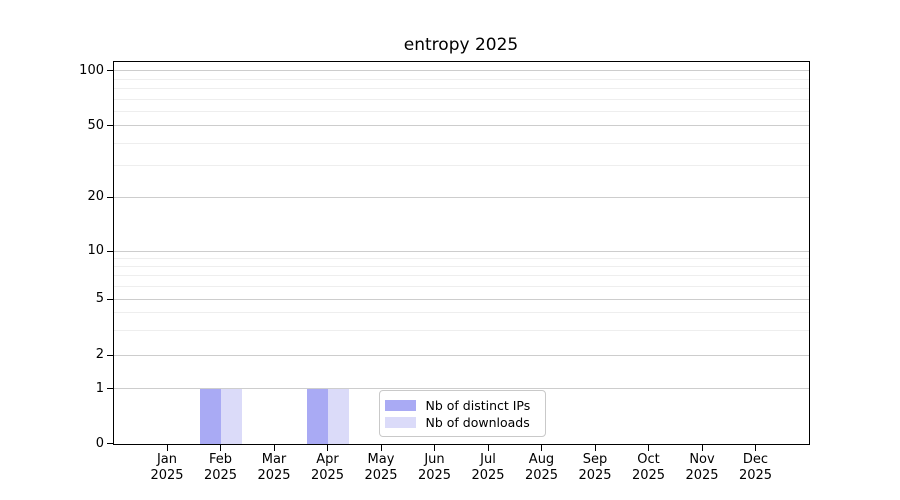 The width and height of the screenshot is (900, 500). Describe the element at coordinates (595, 467) in the screenshot. I see `x-tick-label: Sep 2025` at that location.